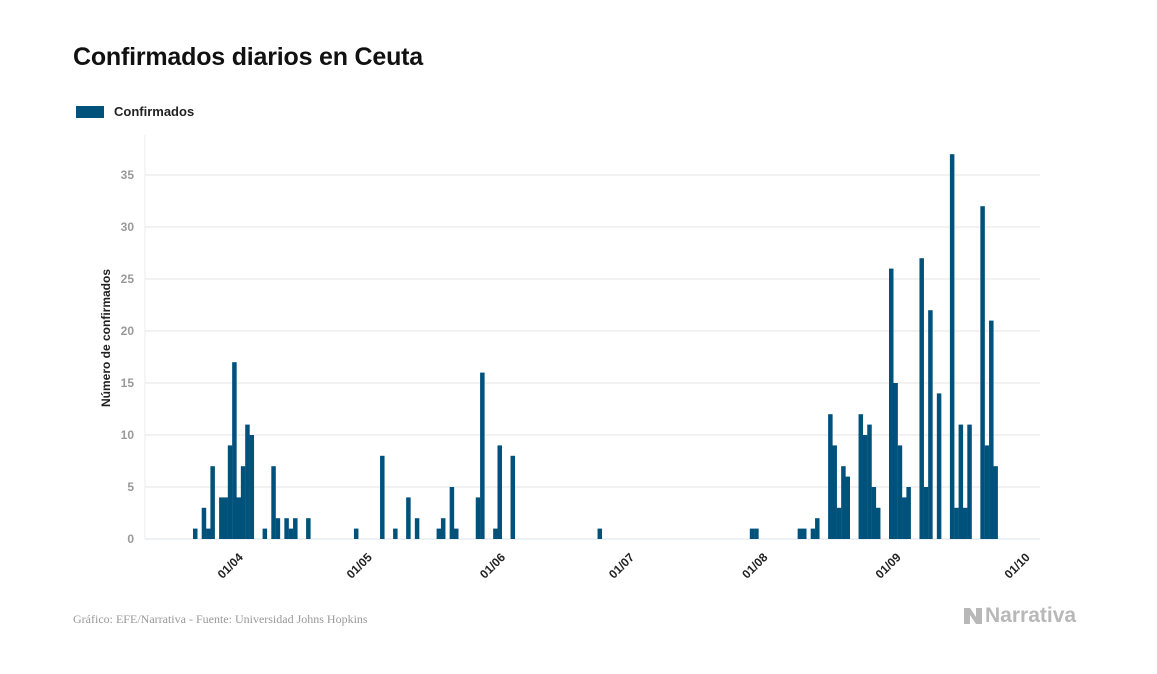  I want to click on y-tick-label: 35, so click(128, 175).